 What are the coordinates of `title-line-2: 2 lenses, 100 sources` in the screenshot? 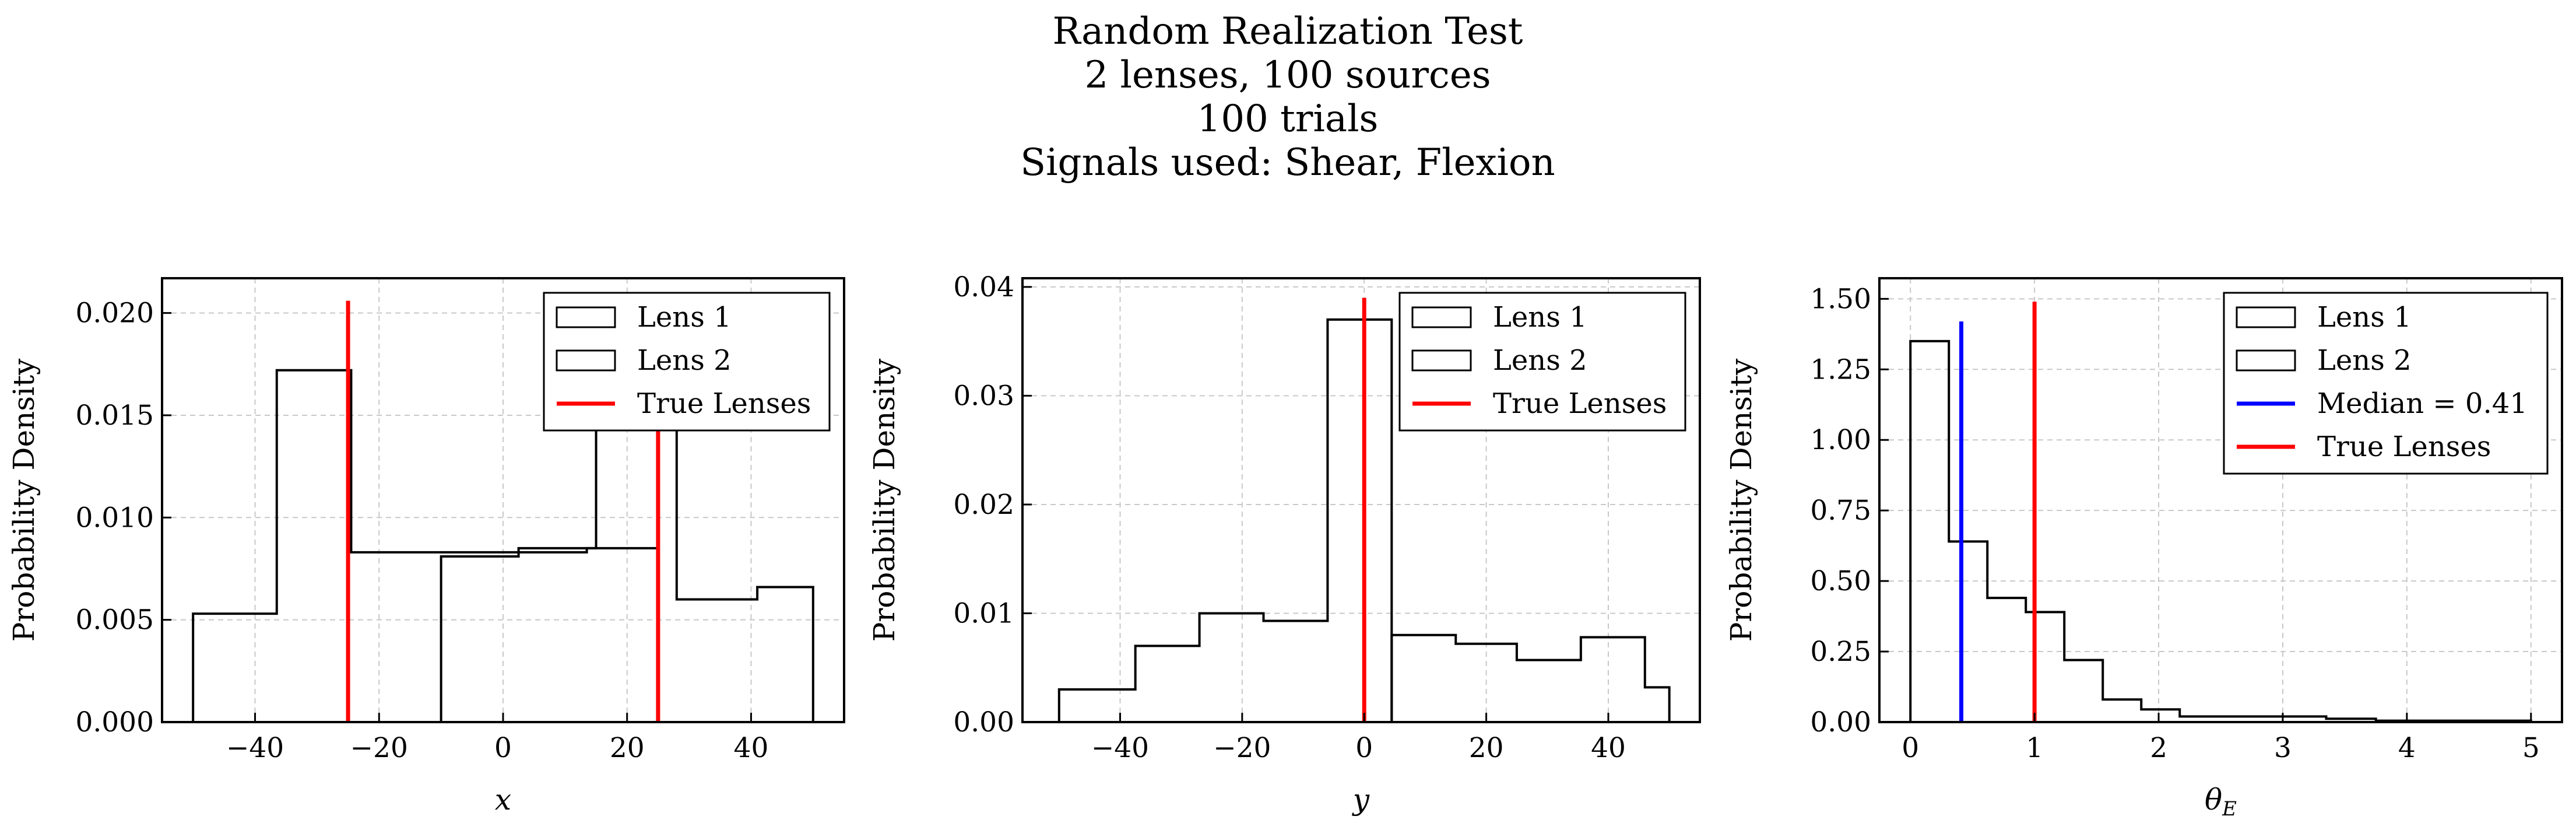 It's located at (1287, 75).